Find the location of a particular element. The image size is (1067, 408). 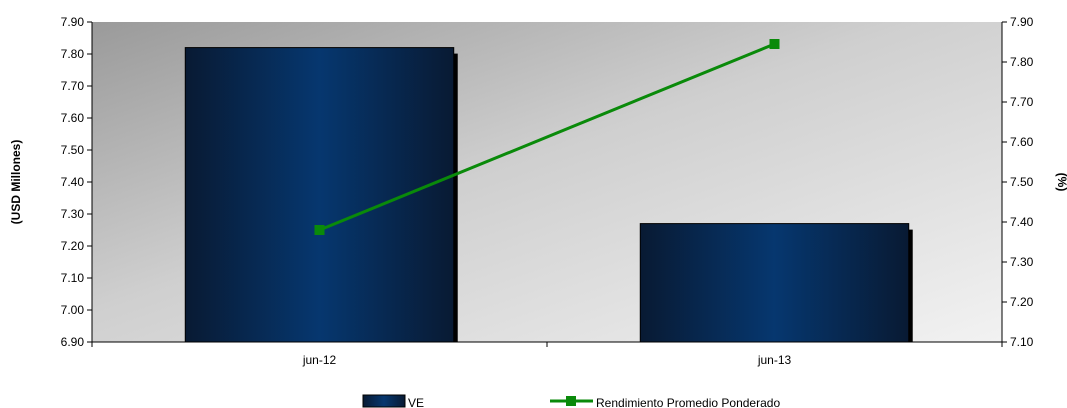

legend-swatch-ve is located at coordinates (384, 401).